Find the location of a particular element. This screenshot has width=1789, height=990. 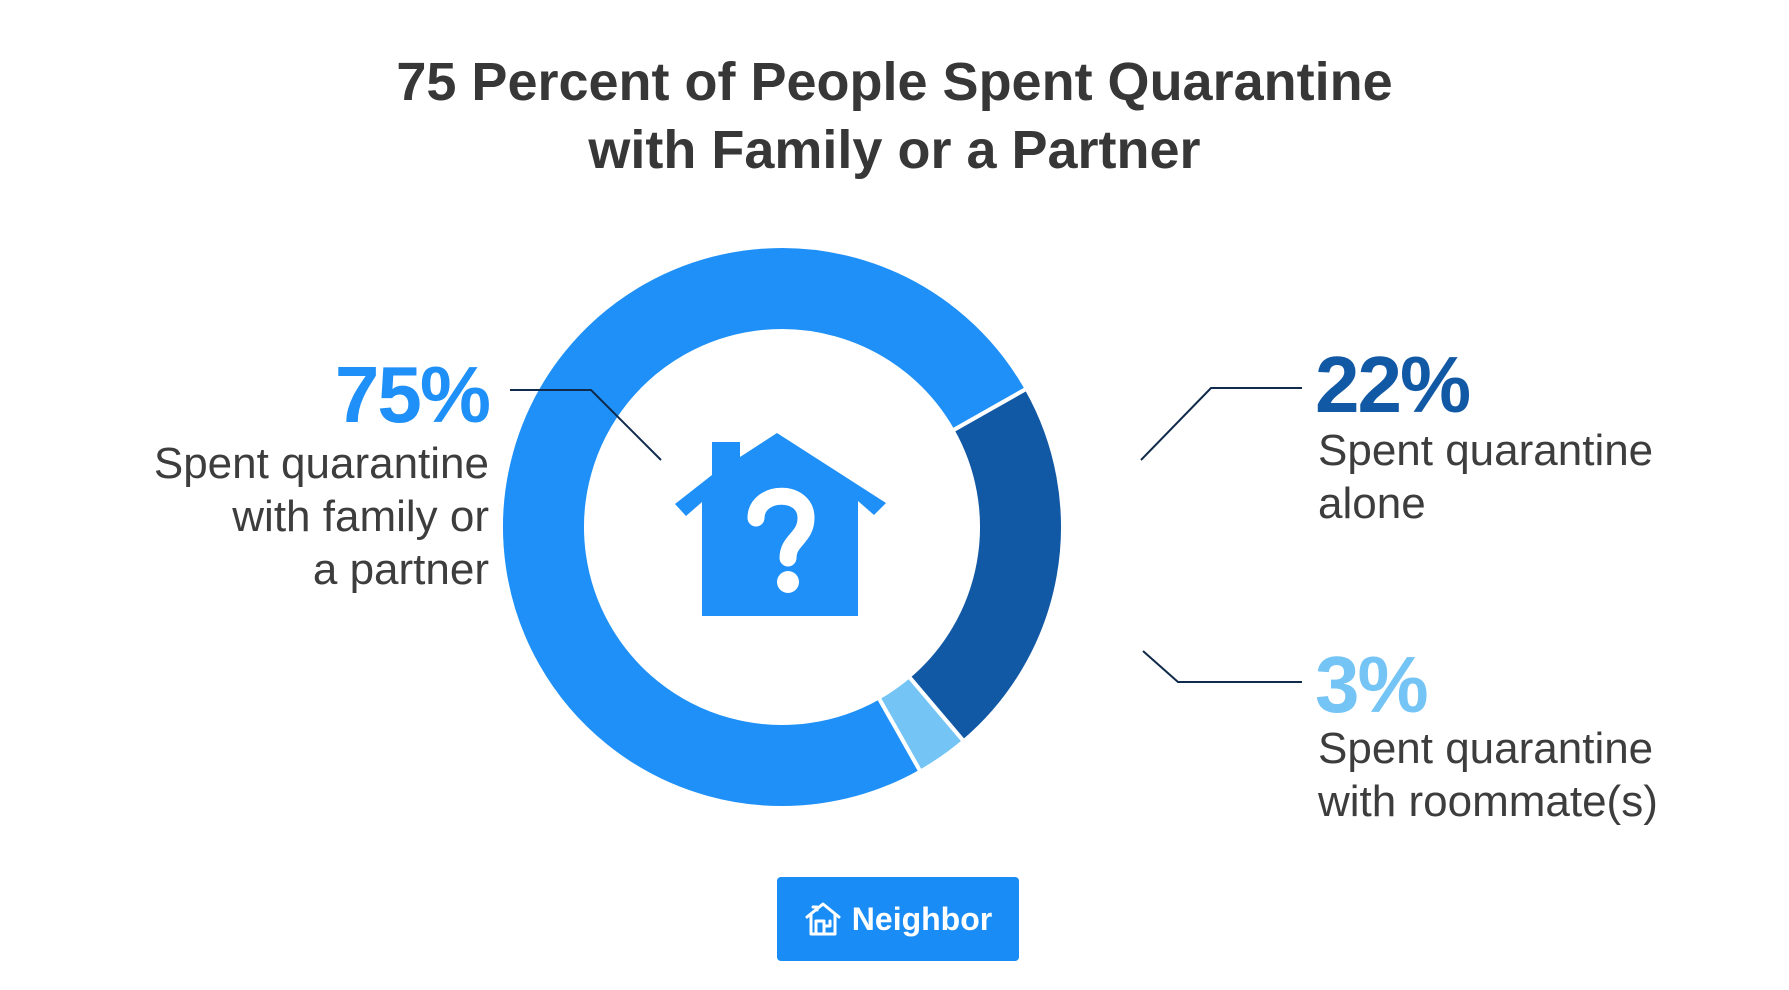

house-question-icon is located at coordinates (780, 524).